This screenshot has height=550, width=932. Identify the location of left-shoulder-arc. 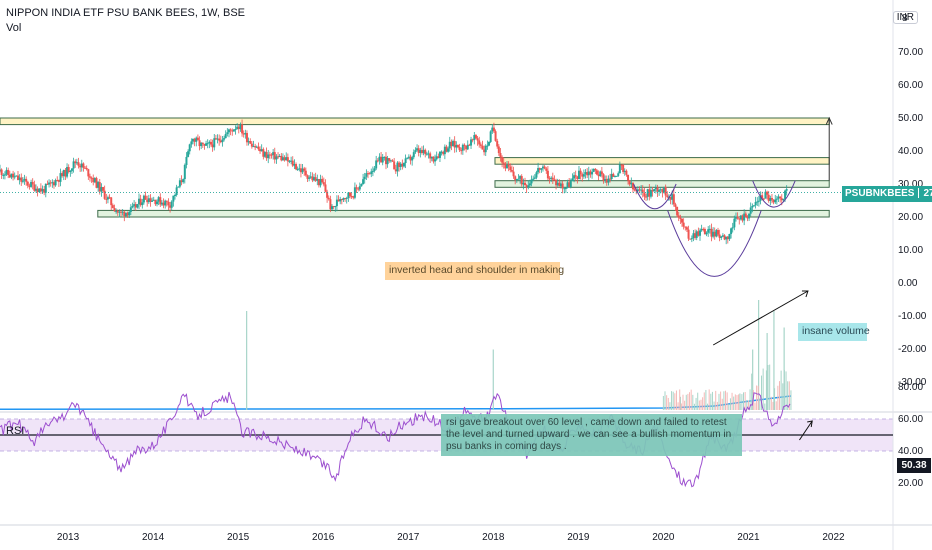
(655, 196).